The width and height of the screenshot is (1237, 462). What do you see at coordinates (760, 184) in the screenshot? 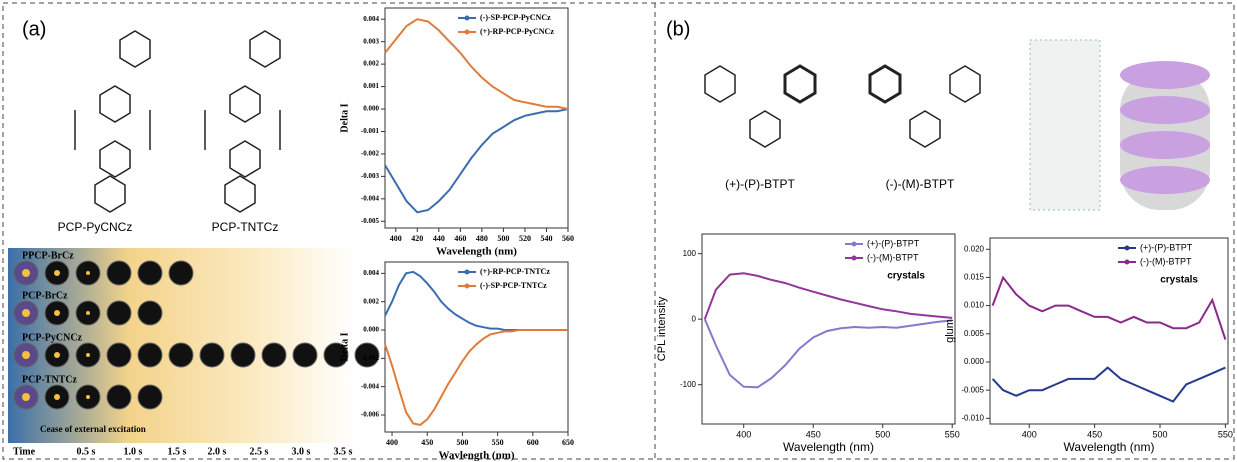
I see `molecule-label: (+)-(P)-BTPT` at bounding box center [760, 184].